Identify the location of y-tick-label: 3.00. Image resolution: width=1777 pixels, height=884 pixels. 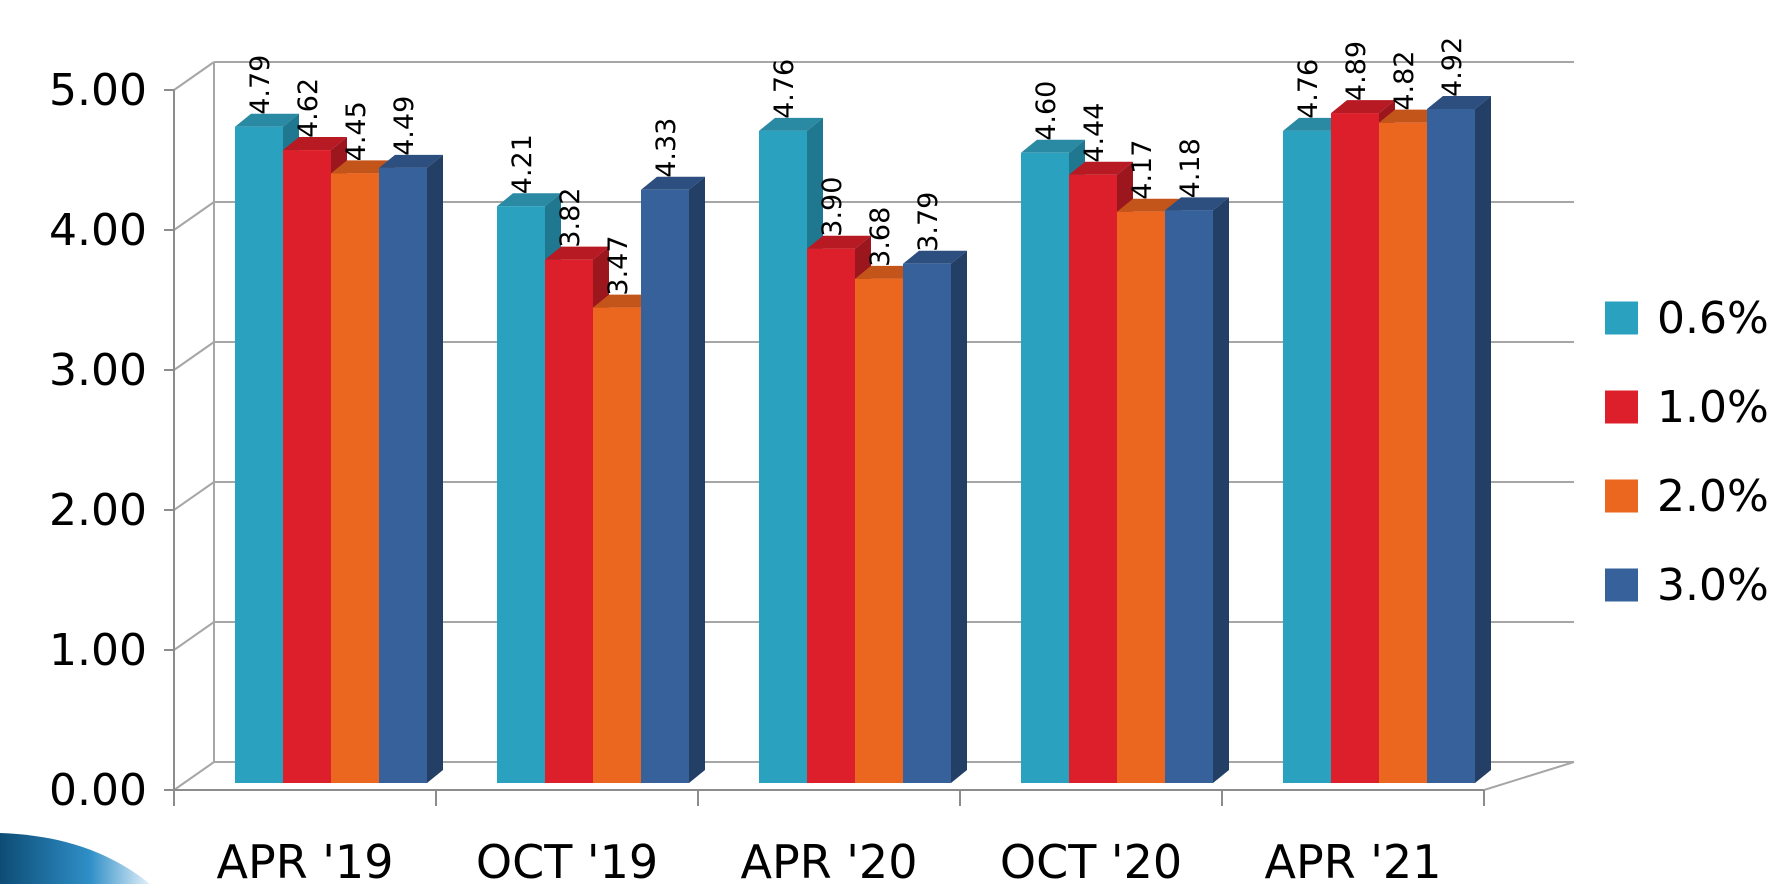
(98, 370).